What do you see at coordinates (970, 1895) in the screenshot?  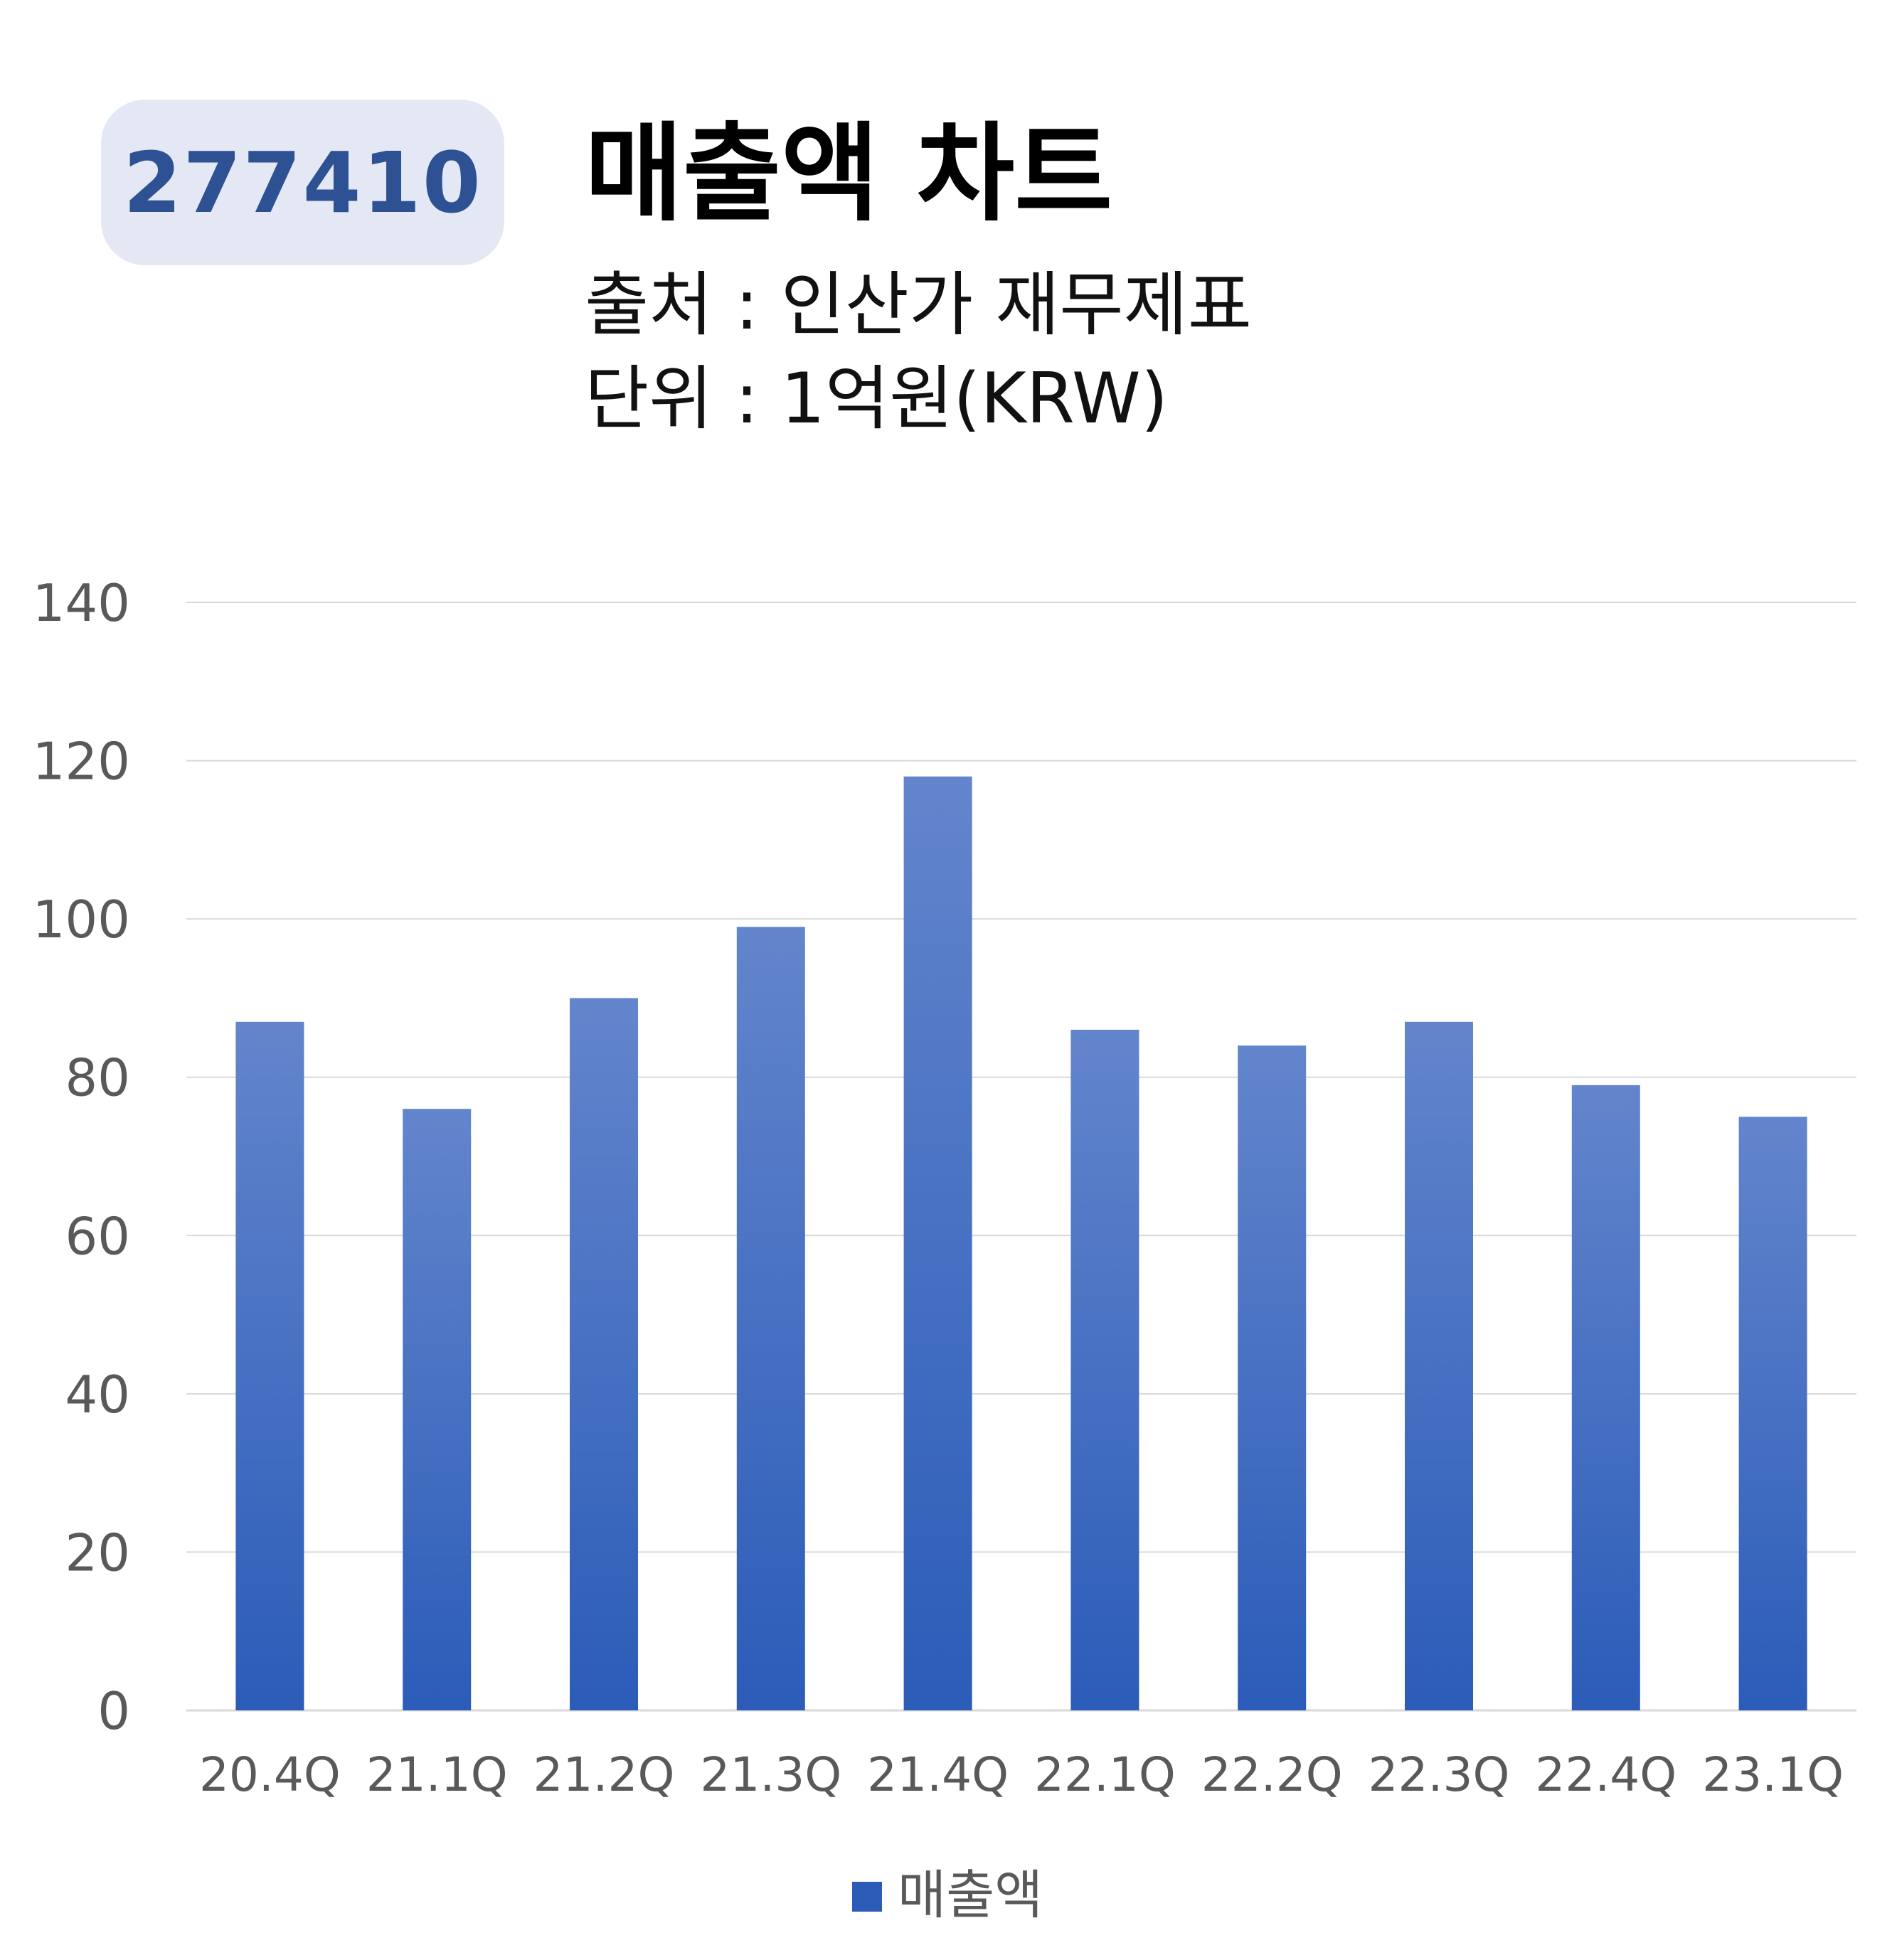 I see `legend-label: 매출액` at bounding box center [970, 1895].